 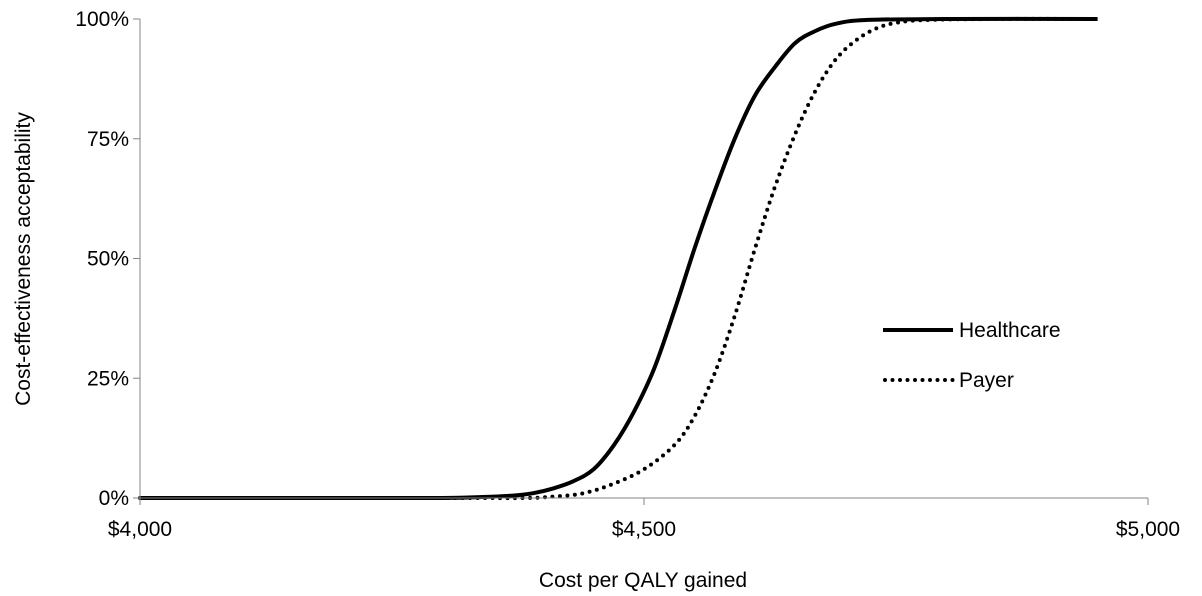 I want to click on y-tick-label: 75%, so click(x=108, y=139).